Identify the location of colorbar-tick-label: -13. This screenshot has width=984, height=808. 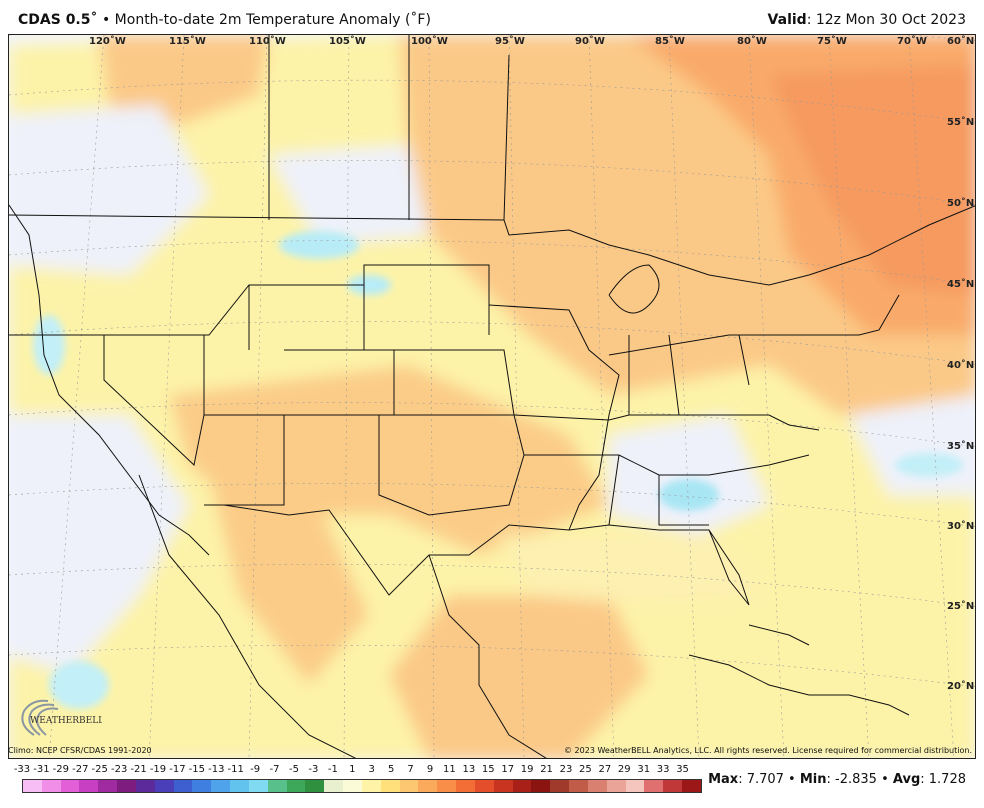
(216, 769).